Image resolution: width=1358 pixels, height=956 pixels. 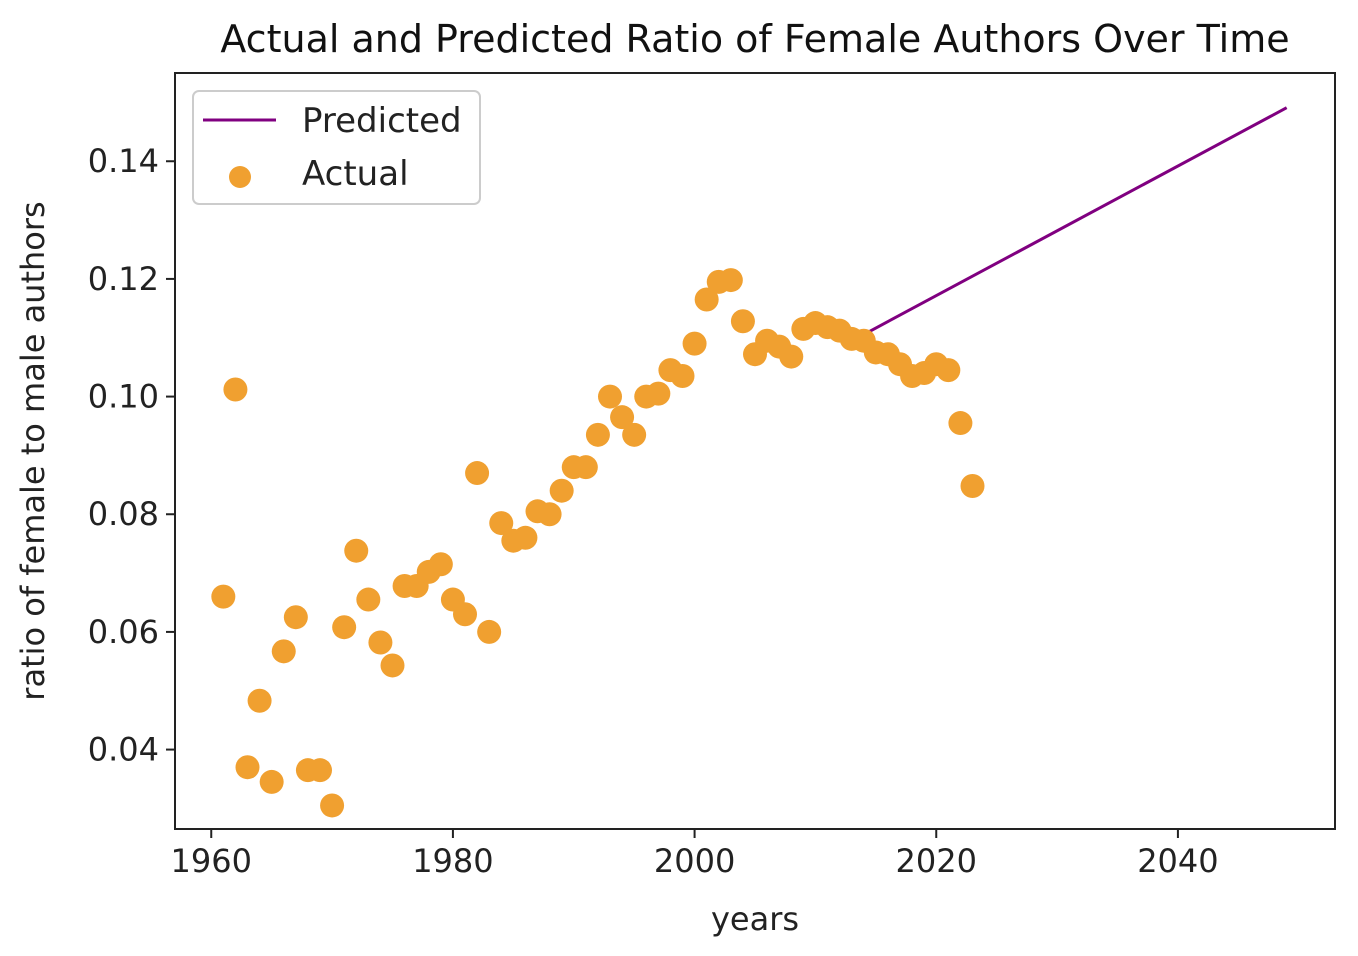 I want to click on x-tick-label: 2000, so click(x=694, y=861).